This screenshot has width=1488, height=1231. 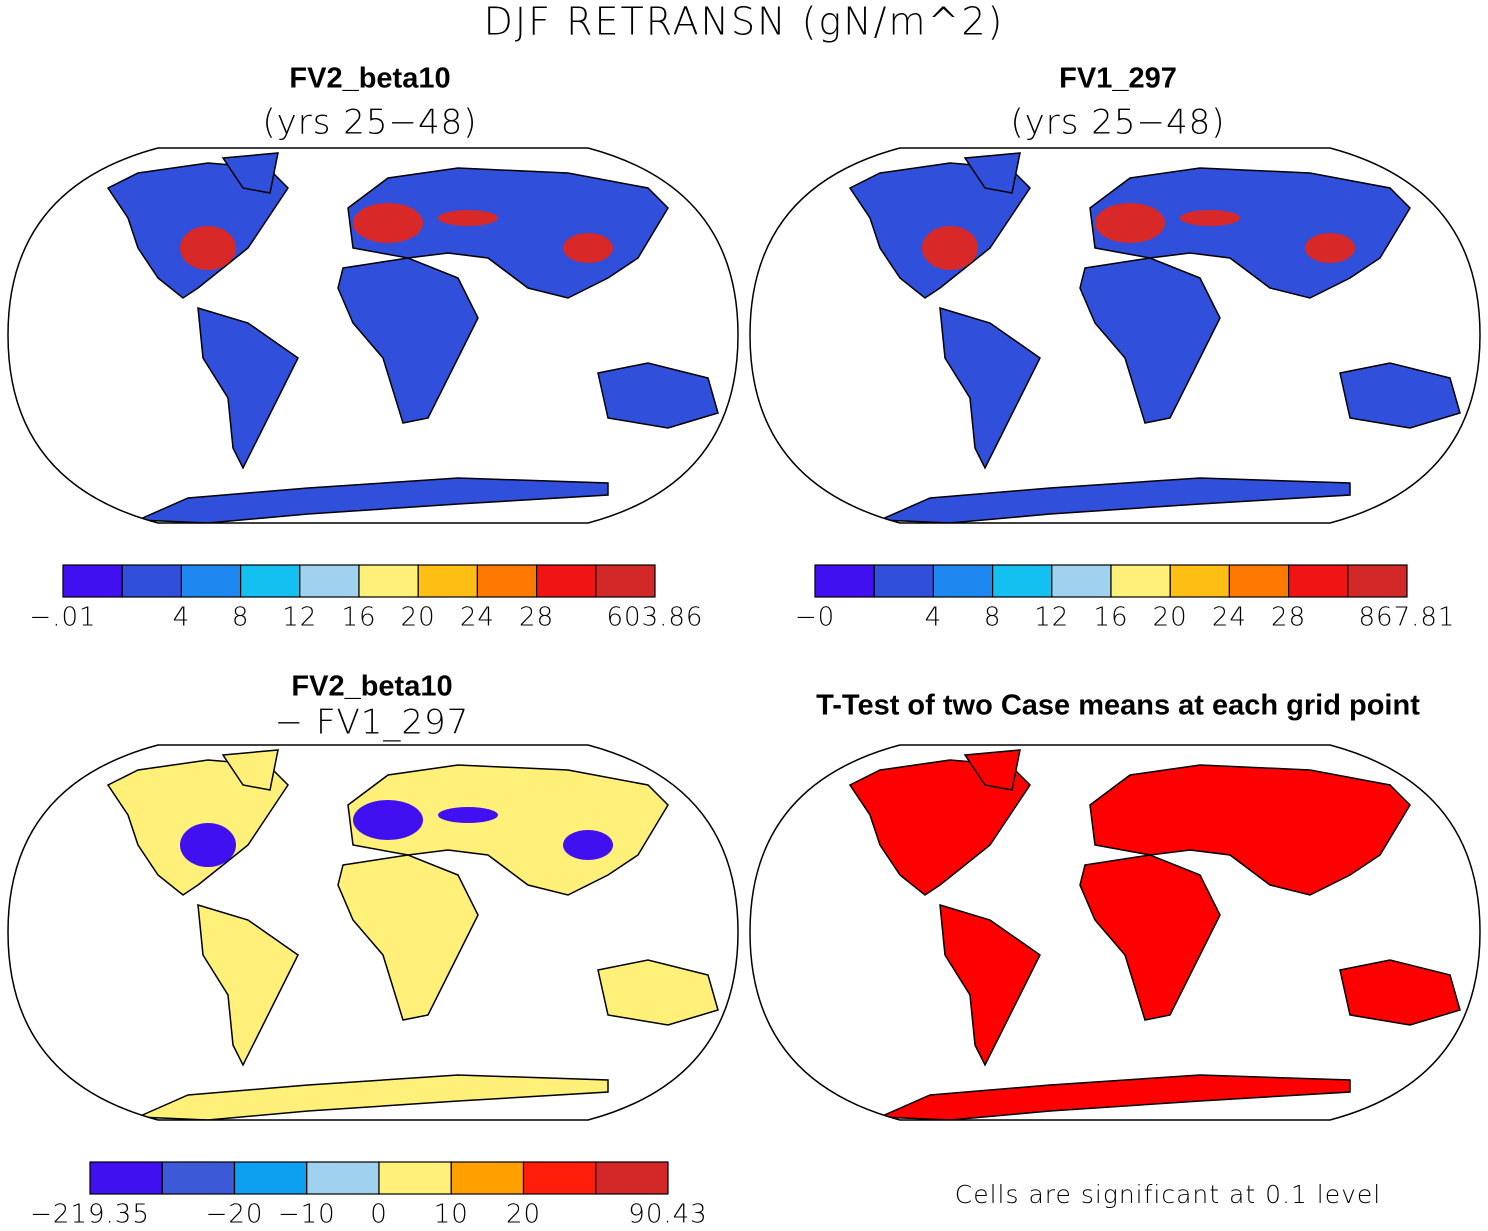 I want to click on colorbar-label: −219.35, so click(x=90, y=1214).